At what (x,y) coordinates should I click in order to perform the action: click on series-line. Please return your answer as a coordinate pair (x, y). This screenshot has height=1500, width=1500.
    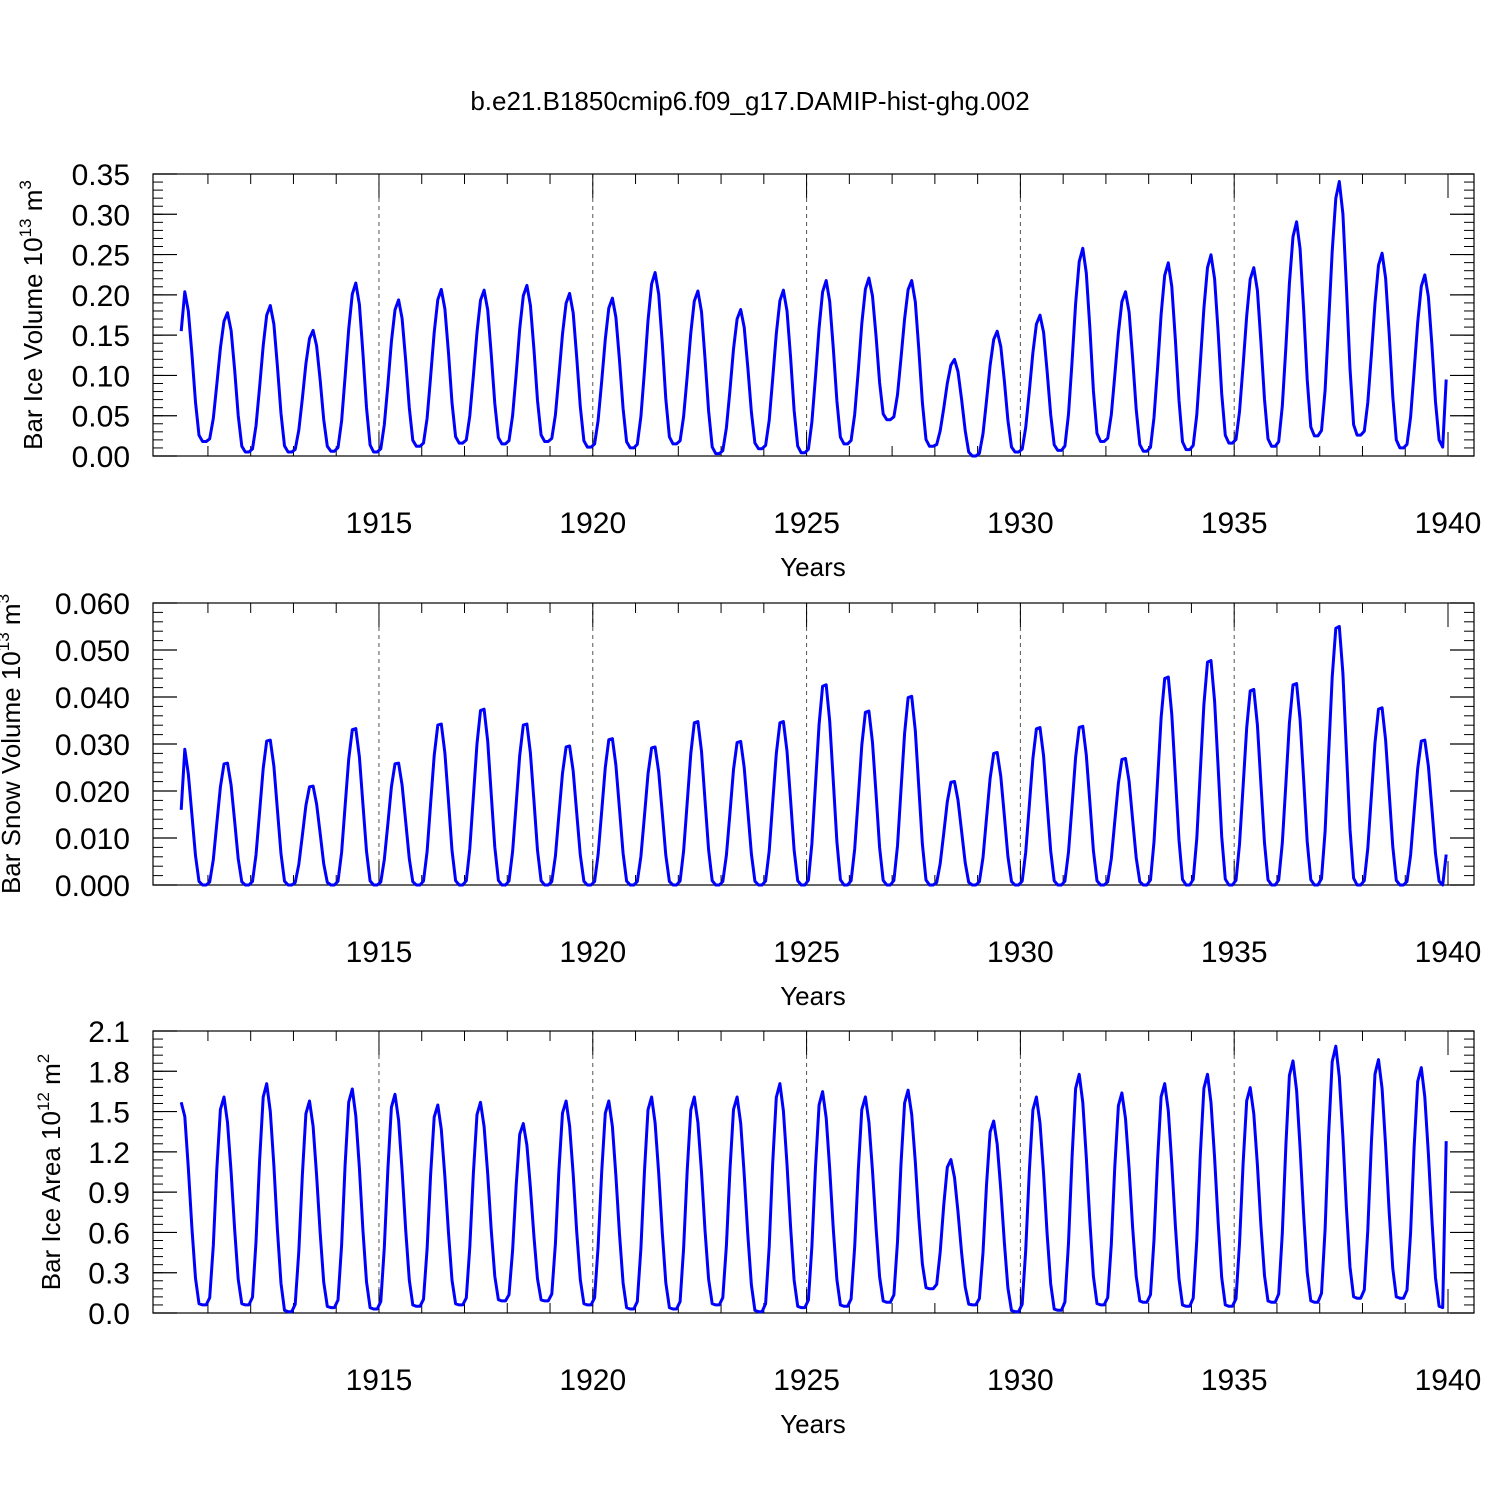
    Looking at the image, I should click on (813, 755).